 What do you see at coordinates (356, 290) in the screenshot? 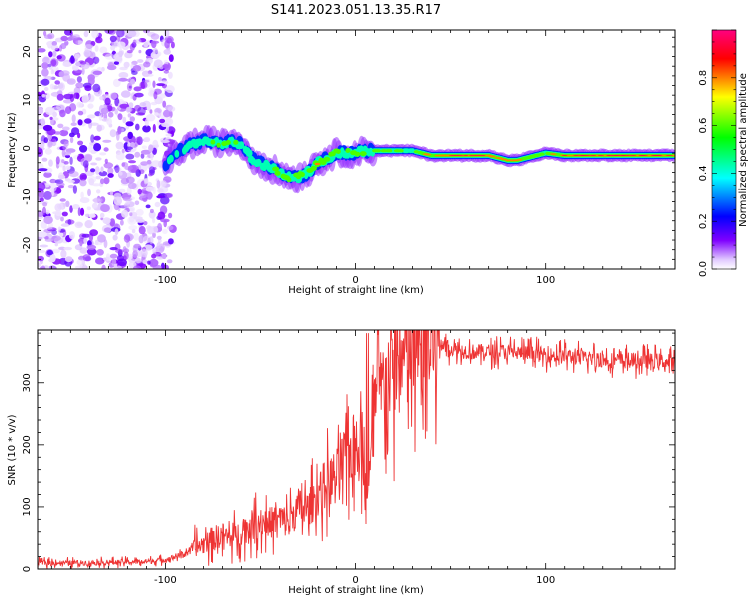
I see `spectrogram-x-axis-label: Height of straight line (km)` at bounding box center [356, 290].